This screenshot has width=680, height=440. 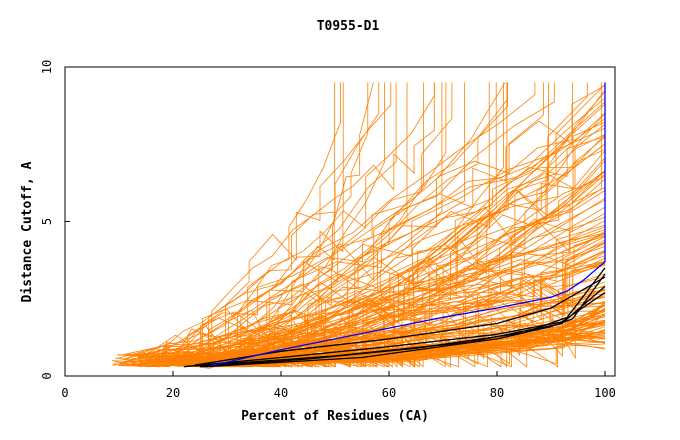 What do you see at coordinates (335, 416) in the screenshot?
I see `x-axis-label: Percent of Residues (CA)` at bounding box center [335, 416].